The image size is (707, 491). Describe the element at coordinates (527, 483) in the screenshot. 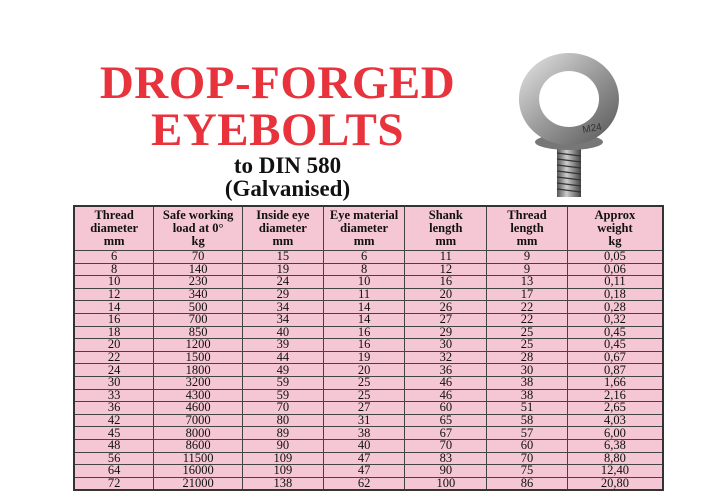

I see `table-cell: 86` at that location.